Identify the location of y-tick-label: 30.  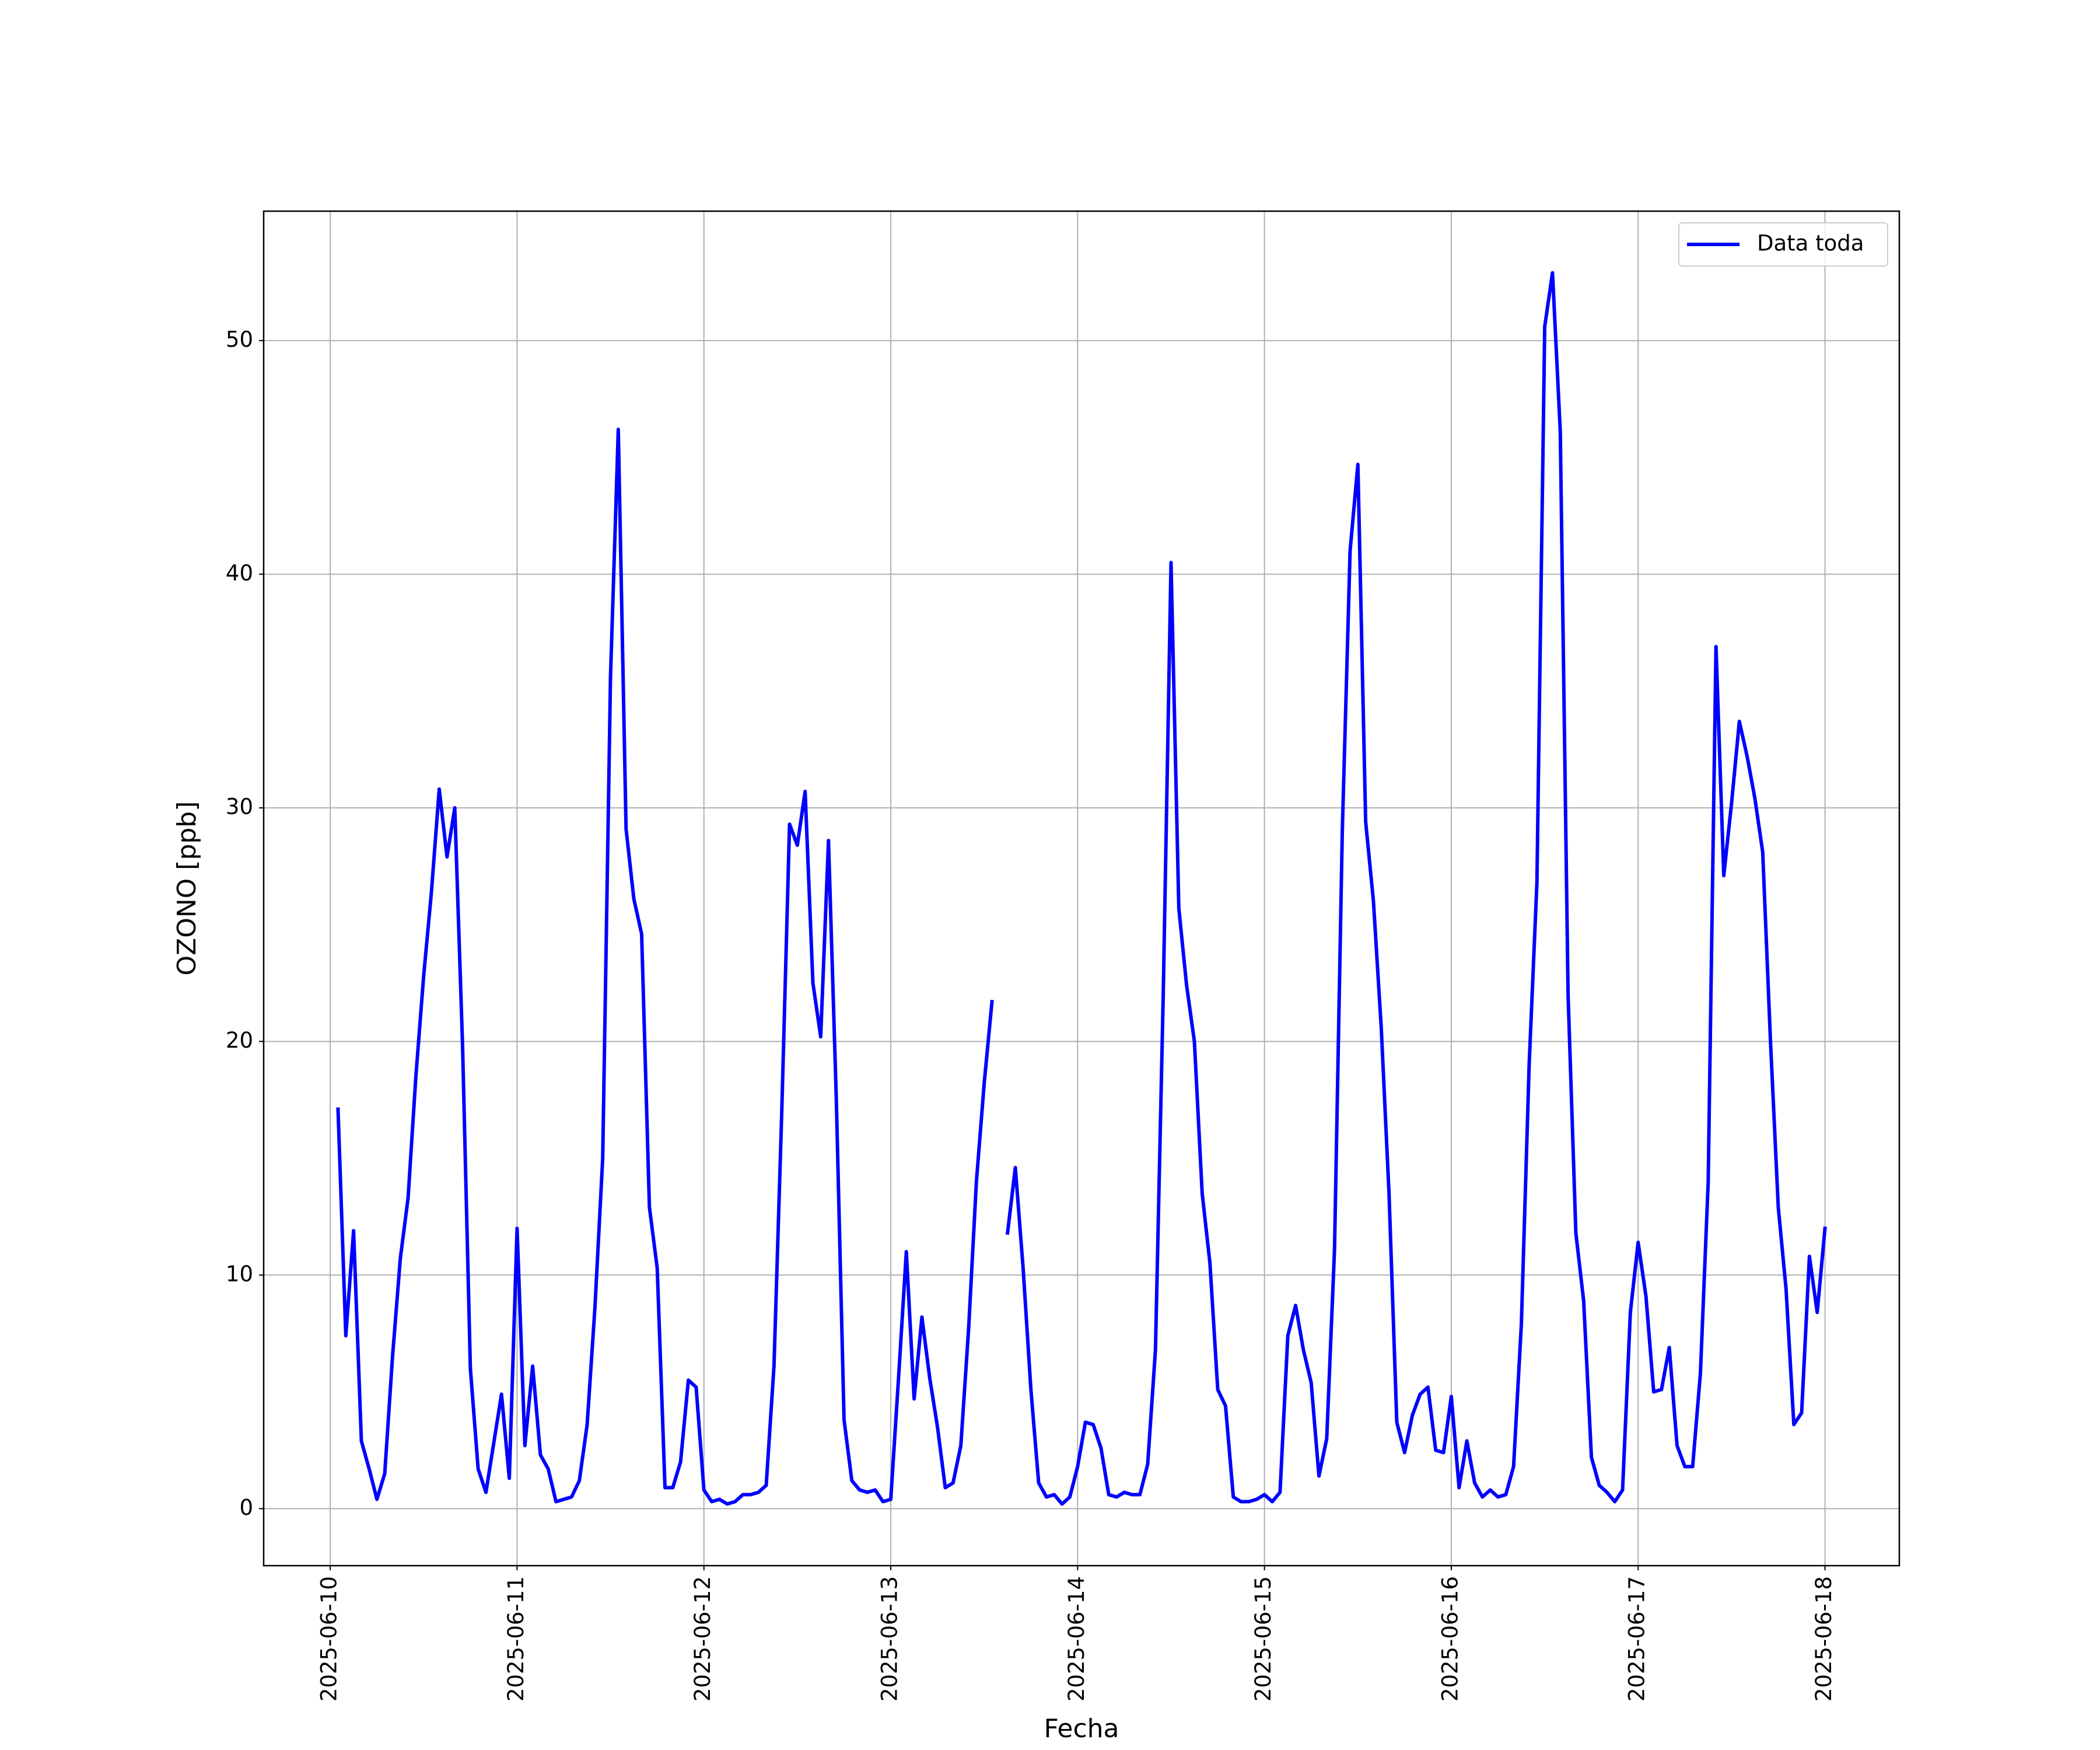
(239, 806).